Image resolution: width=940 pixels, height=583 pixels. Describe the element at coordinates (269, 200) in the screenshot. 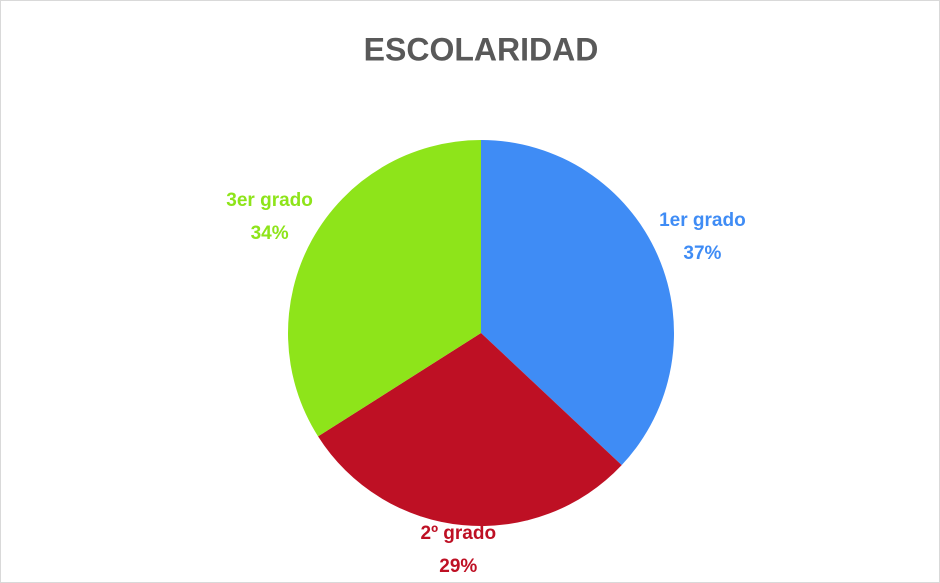

I see `slice-label: 3er grado` at that location.